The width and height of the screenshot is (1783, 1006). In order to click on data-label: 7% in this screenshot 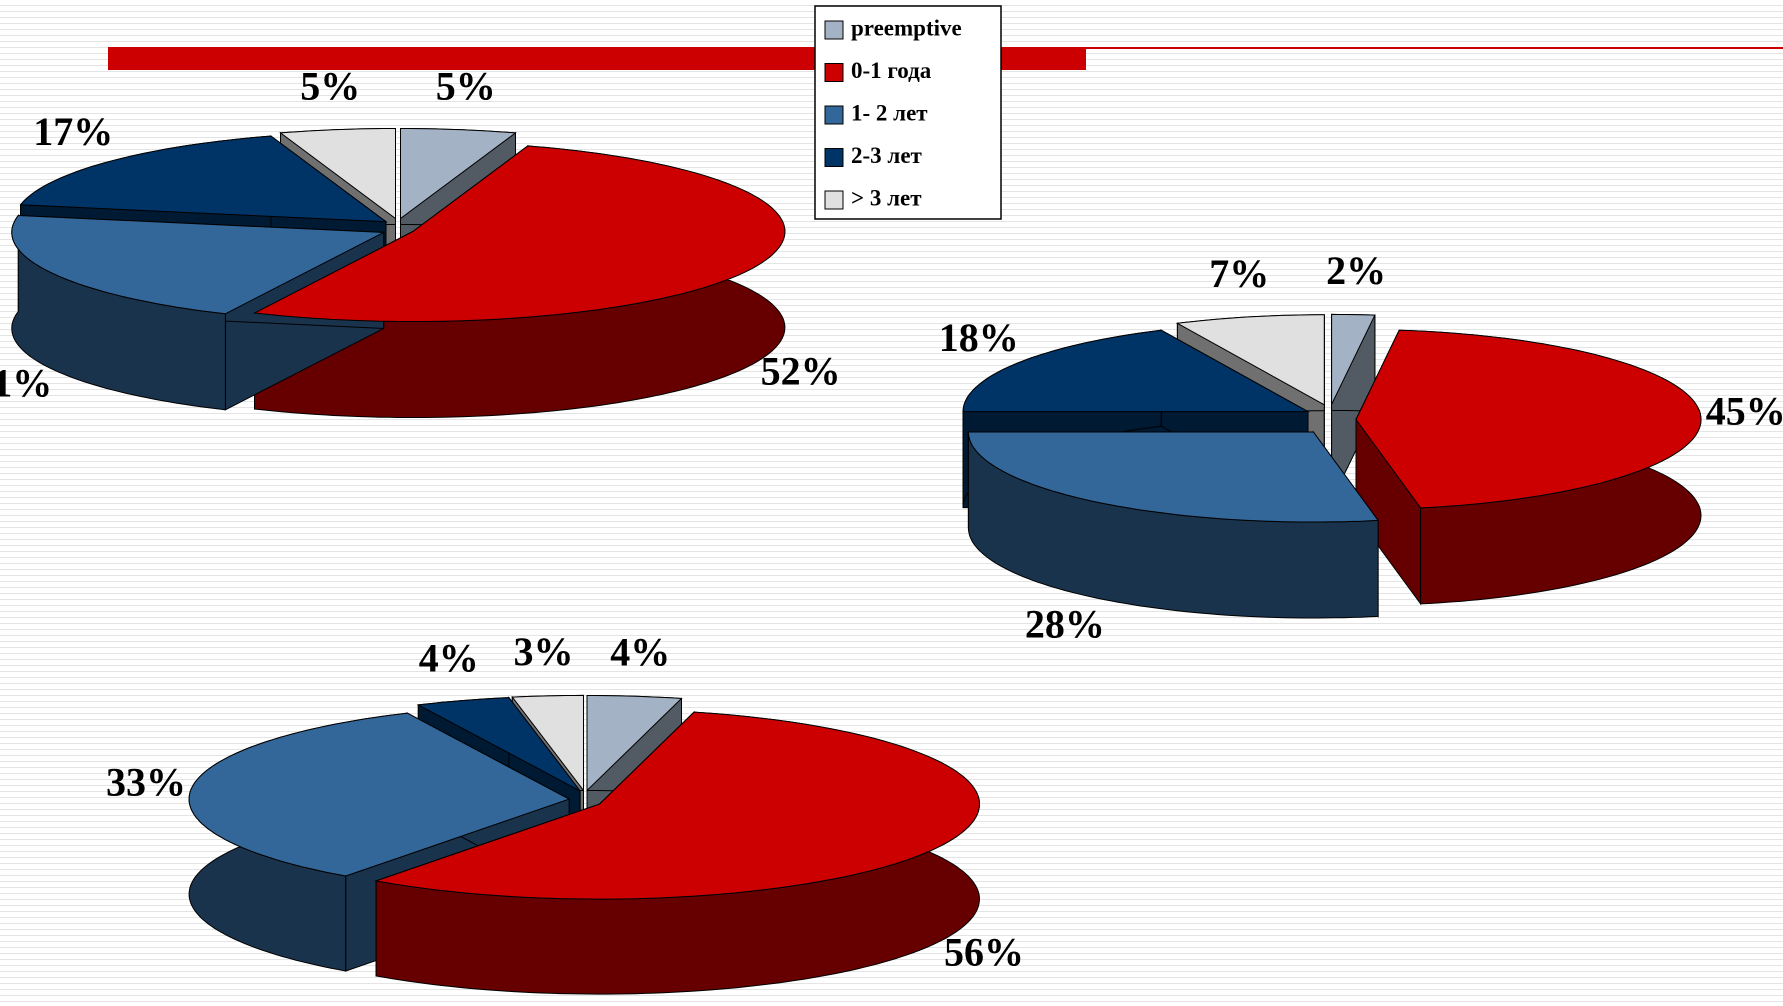, I will do `click(1239, 273)`.